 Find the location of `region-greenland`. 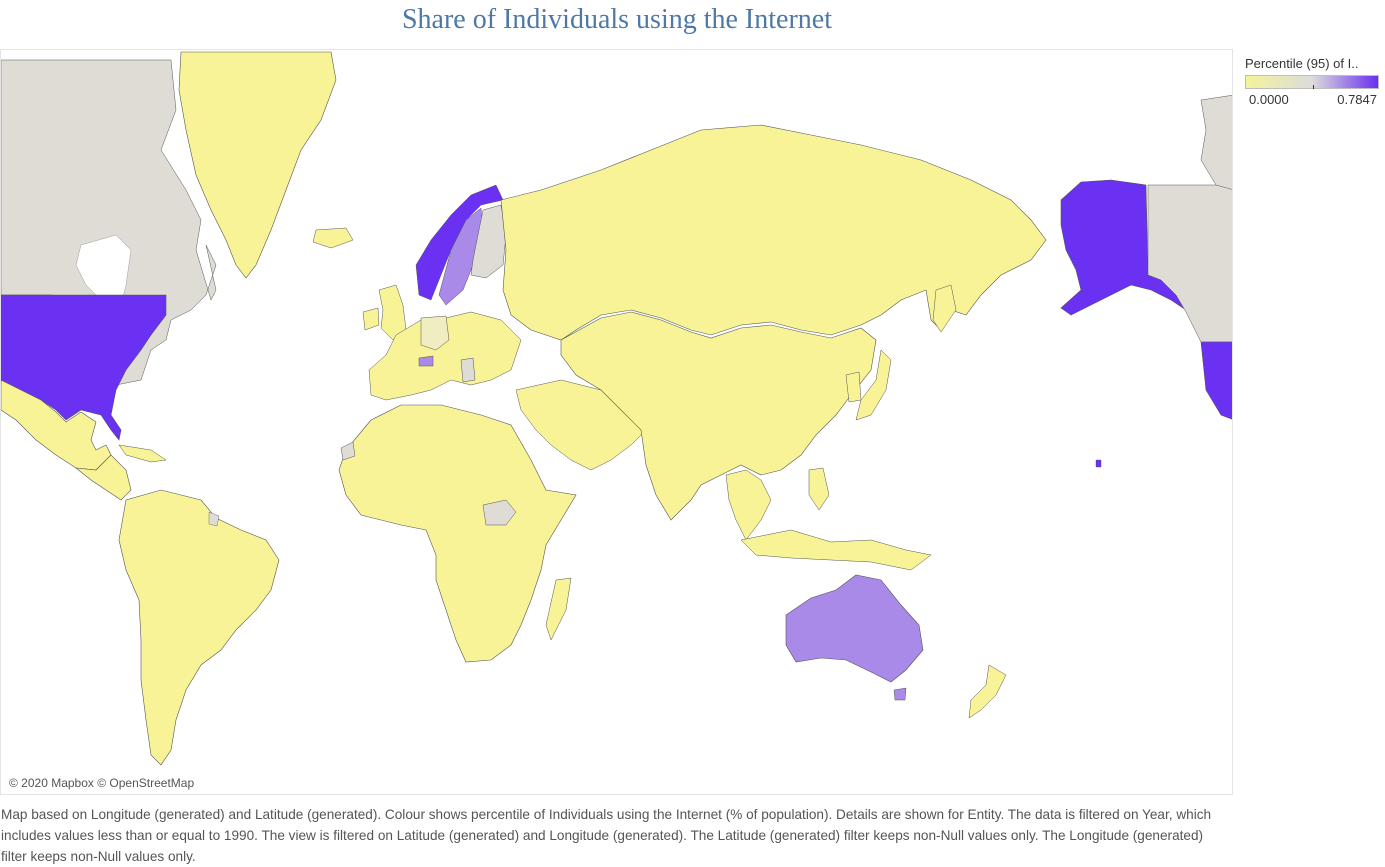

region-greenland is located at coordinates (257, 165).